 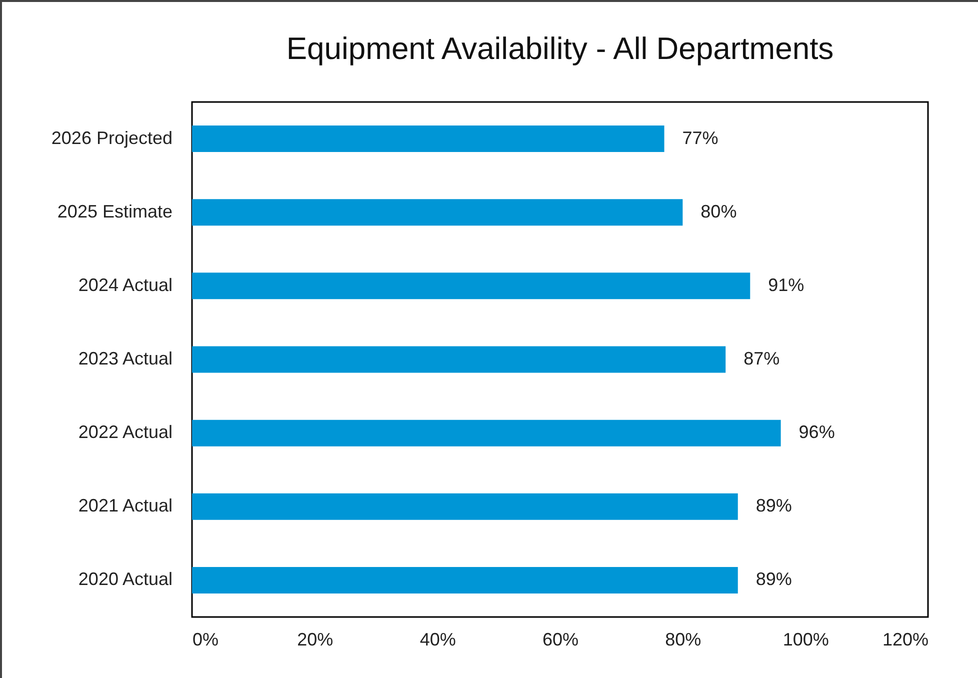 I want to click on data-label: 80%, so click(x=718, y=211).